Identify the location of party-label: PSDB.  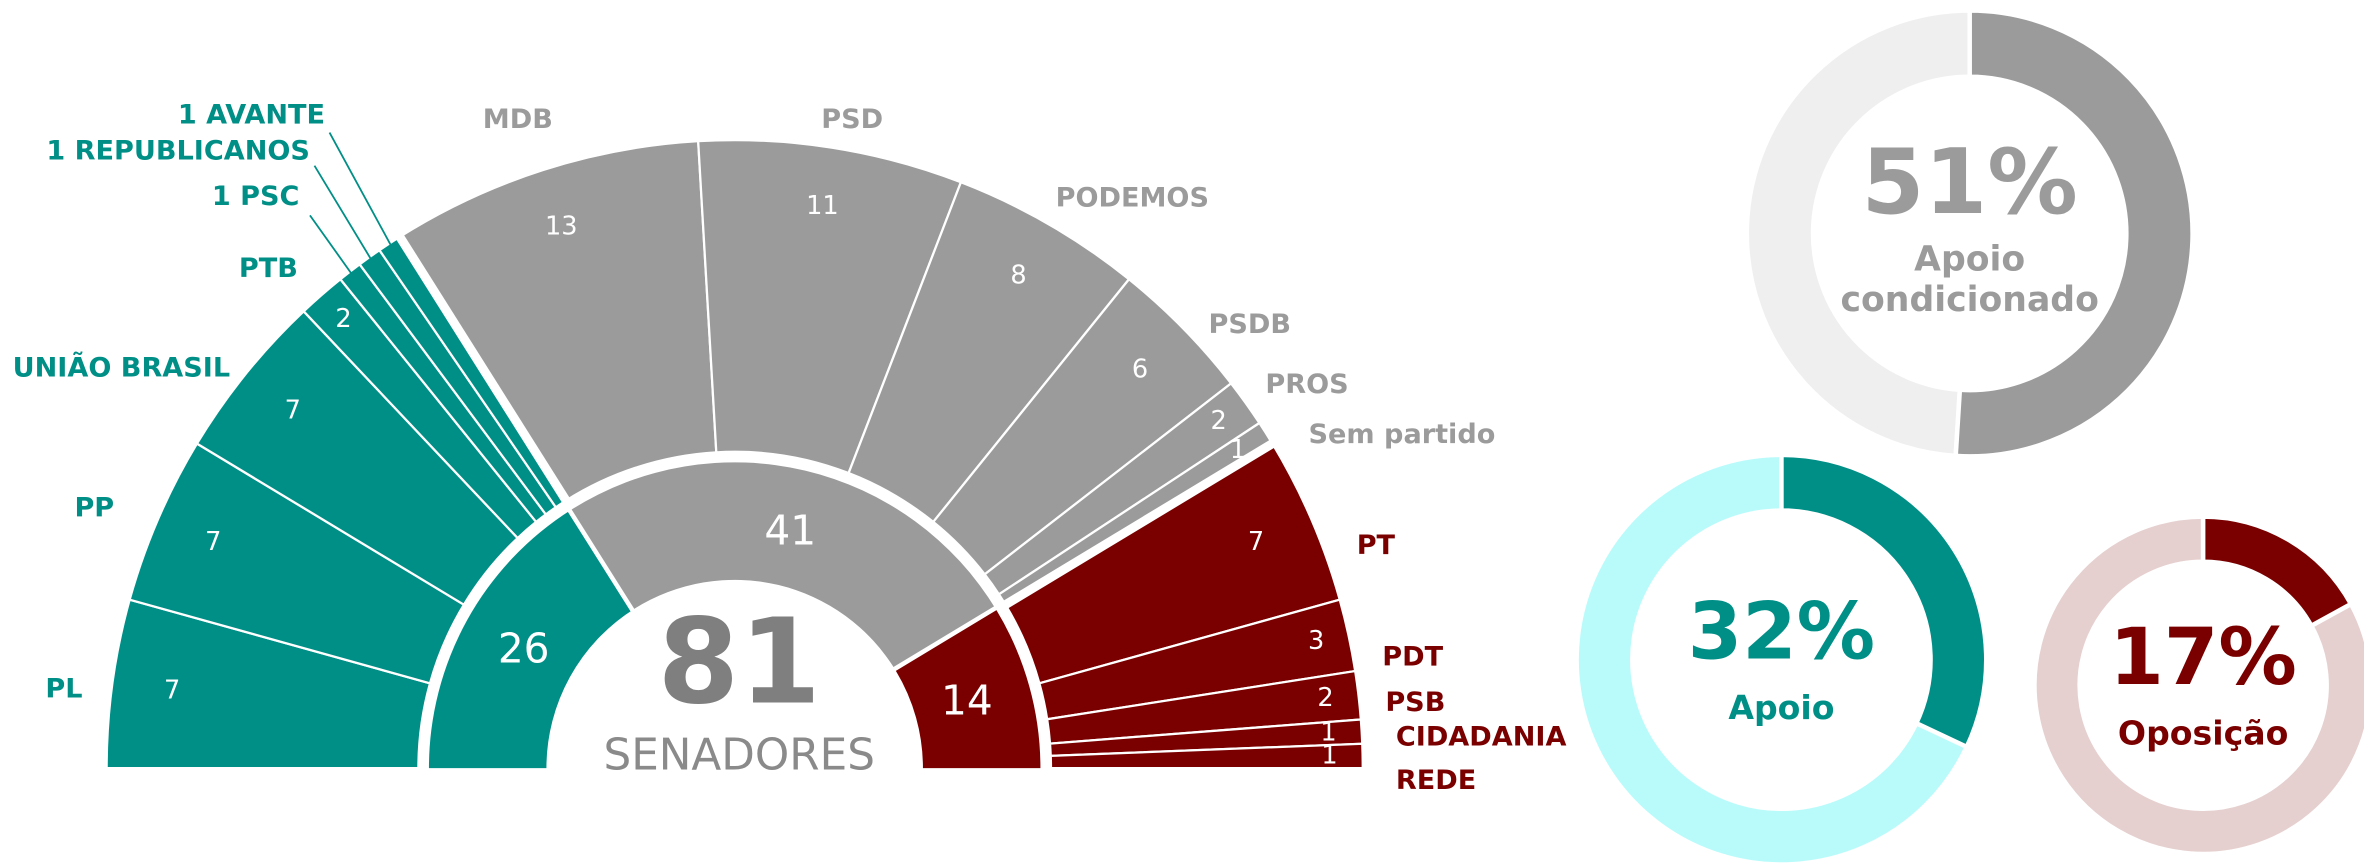
(1250, 324).